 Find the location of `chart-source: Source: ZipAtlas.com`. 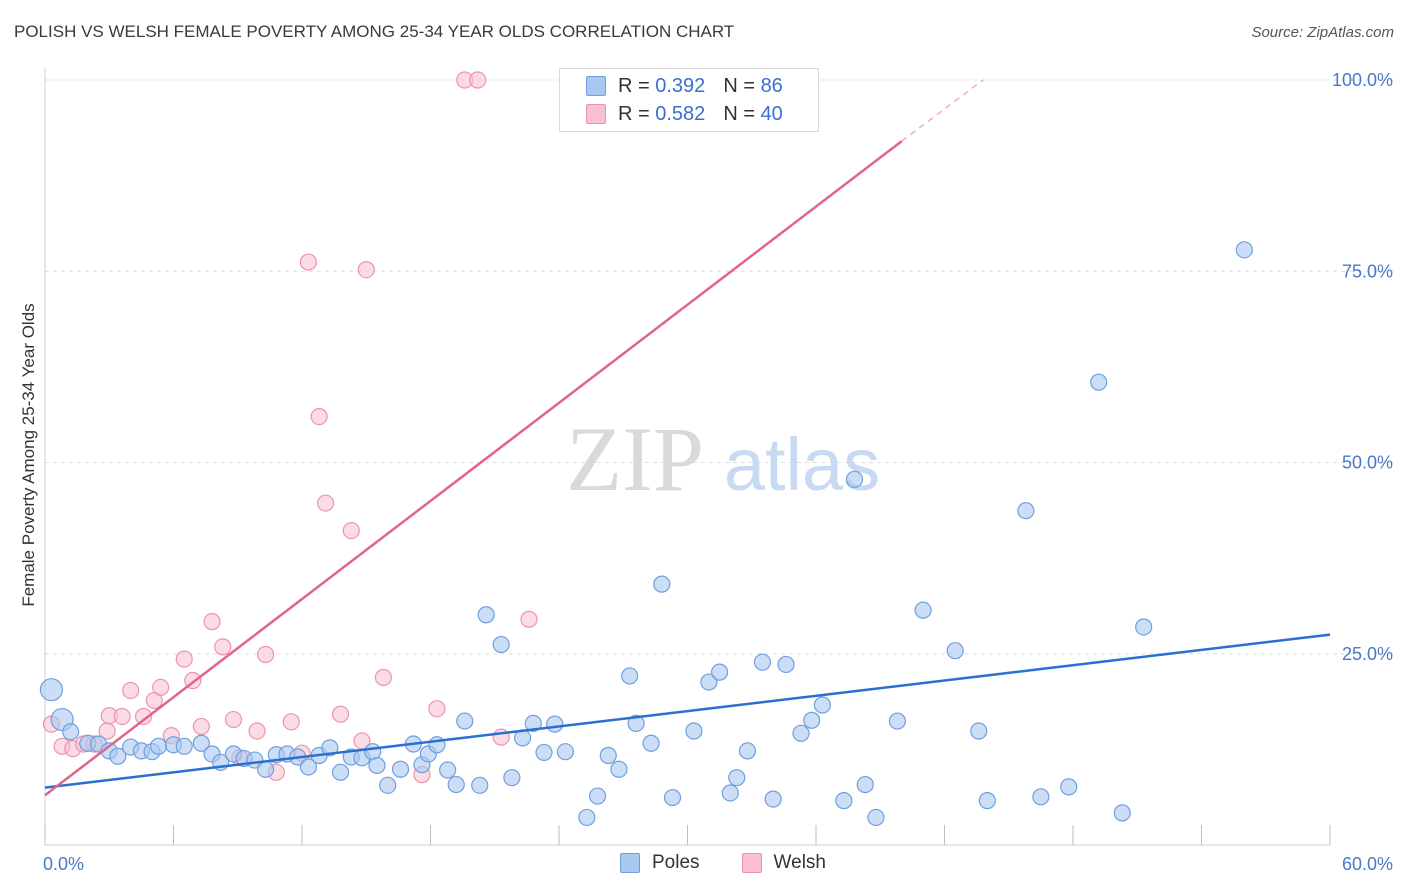

chart-source: Source: ZipAtlas.com is located at coordinates (1322, 32).